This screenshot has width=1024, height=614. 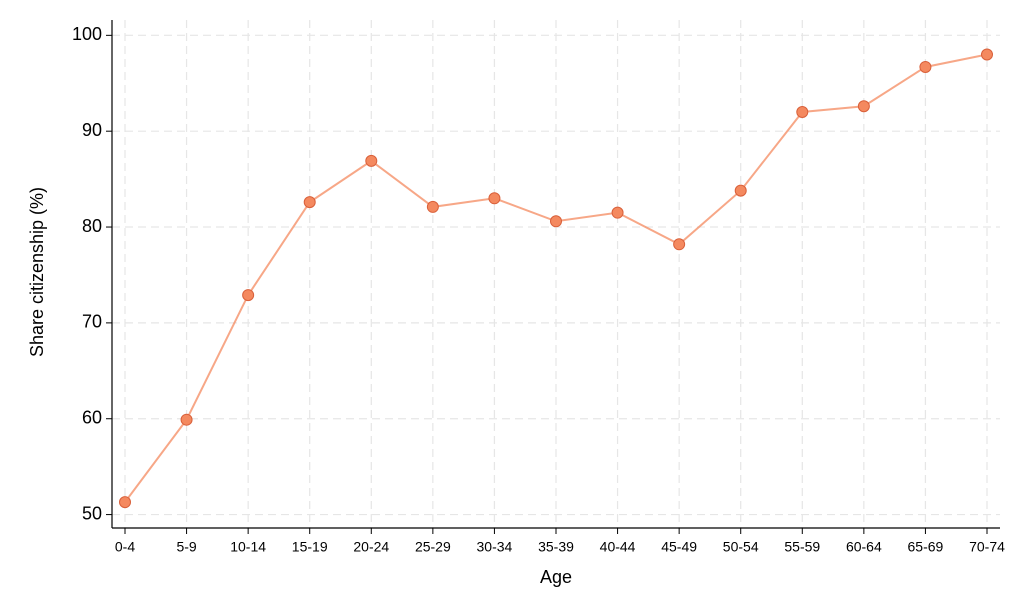 I want to click on x-tick-label: 65-69, so click(x=926, y=547).